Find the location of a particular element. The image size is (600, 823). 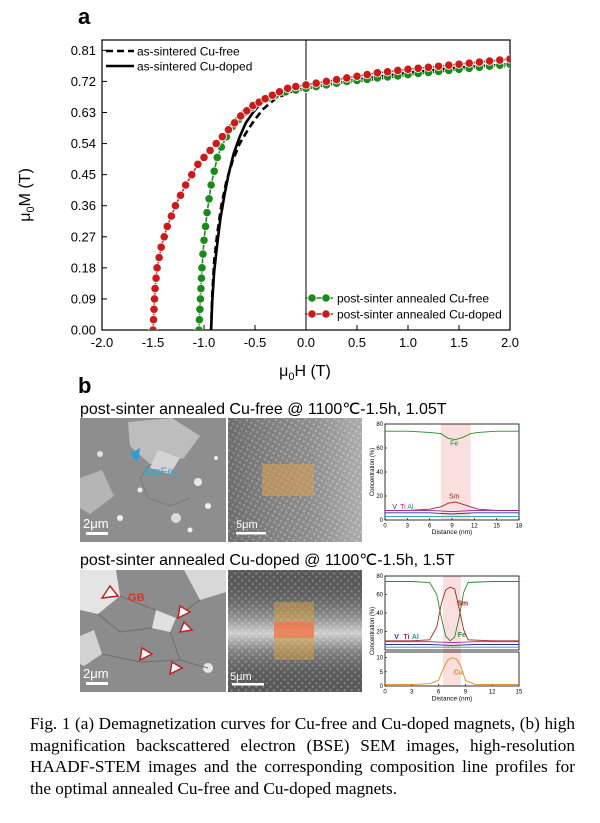

x-tick-label: 0.0 is located at coordinates (306, 342).